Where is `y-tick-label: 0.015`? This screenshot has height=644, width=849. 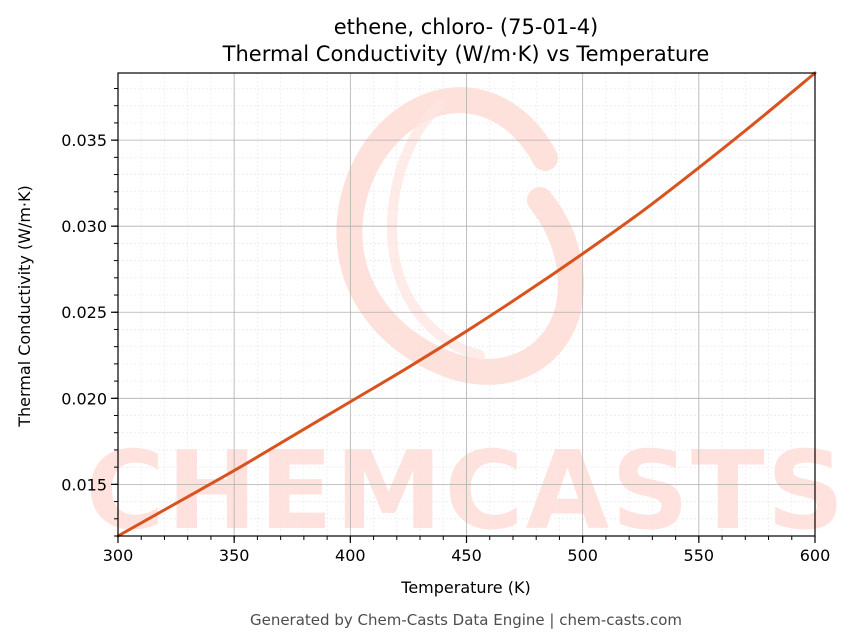
y-tick-label: 0.015 is located at coordinates (84, 484).